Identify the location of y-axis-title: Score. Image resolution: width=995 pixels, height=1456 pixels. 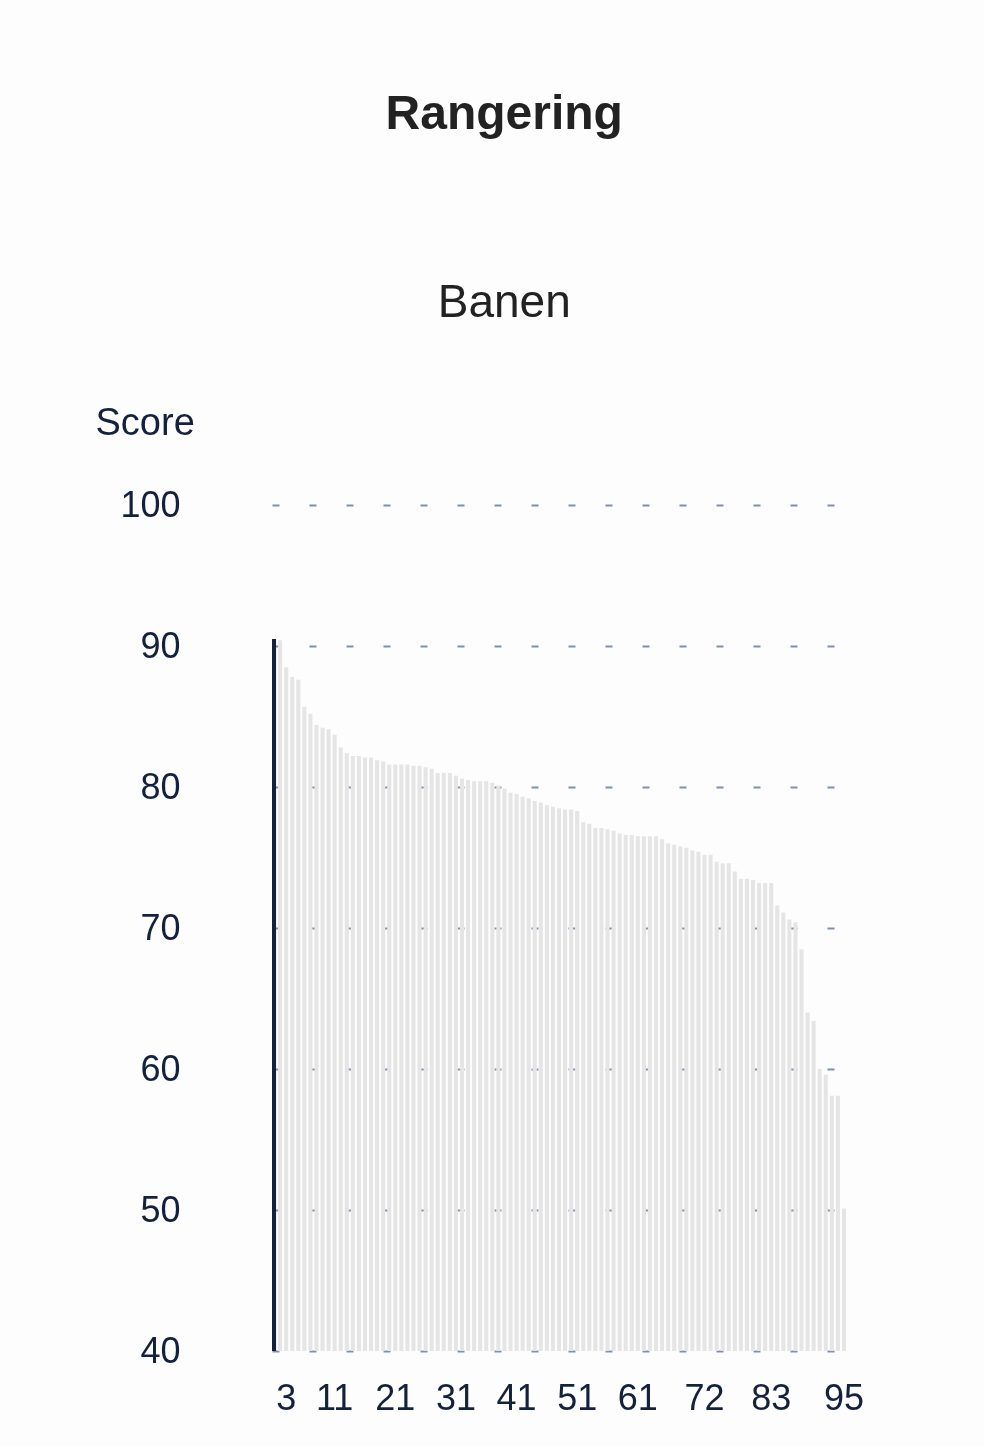
(145, 421).